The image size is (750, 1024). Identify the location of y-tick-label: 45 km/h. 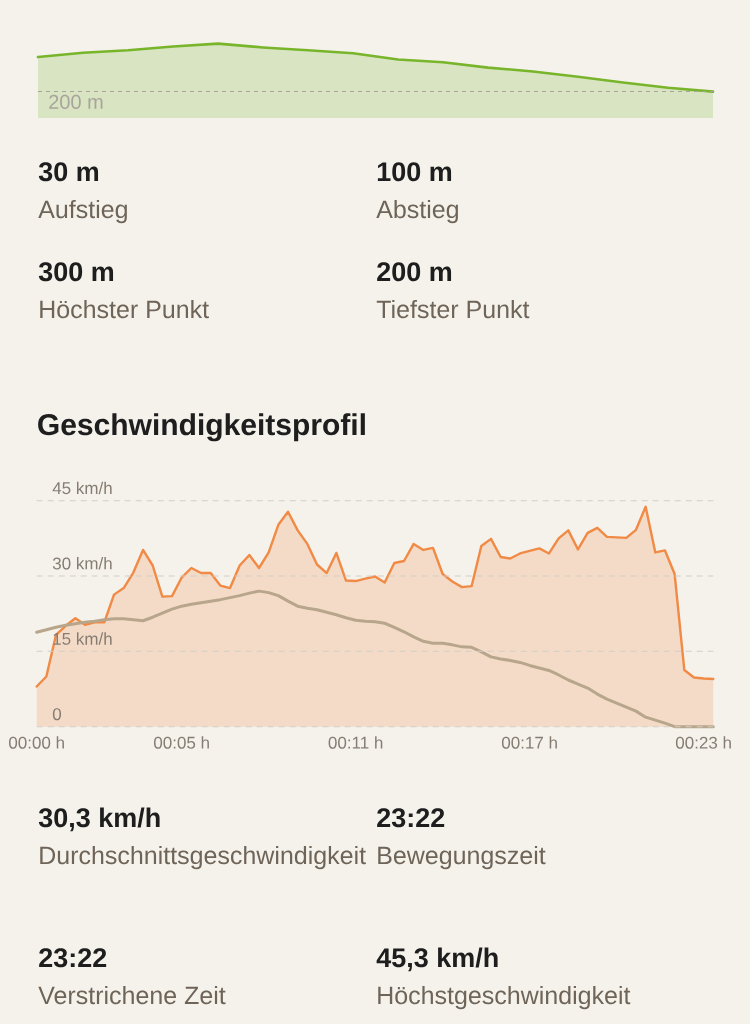
(82, 488).